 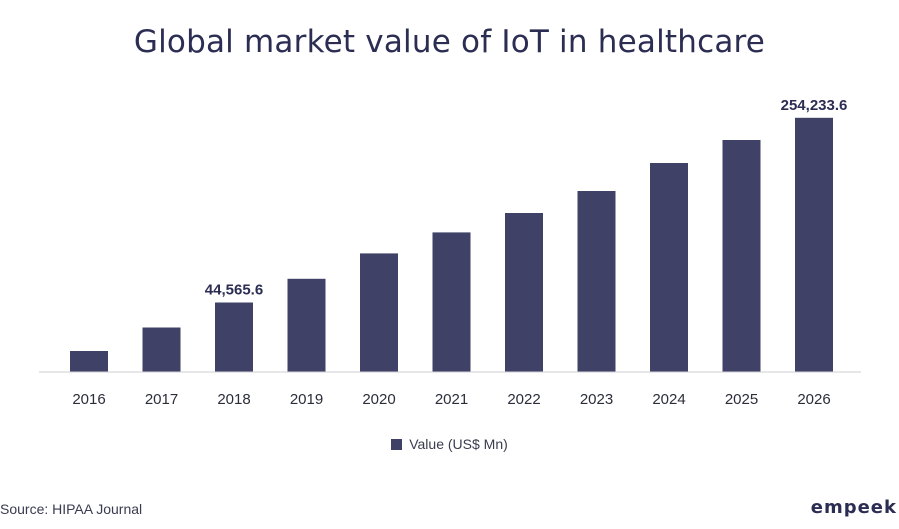 I want to click on data-label-2018: 44,565.6, so click(x=234, y=290).